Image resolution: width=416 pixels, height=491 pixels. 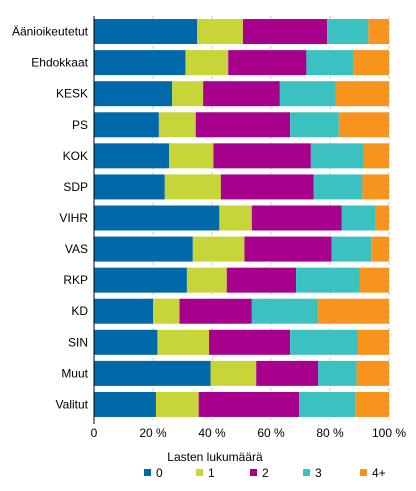 I want to click on legend: 0 1 2 3 4+, so click(x=265, y=473).